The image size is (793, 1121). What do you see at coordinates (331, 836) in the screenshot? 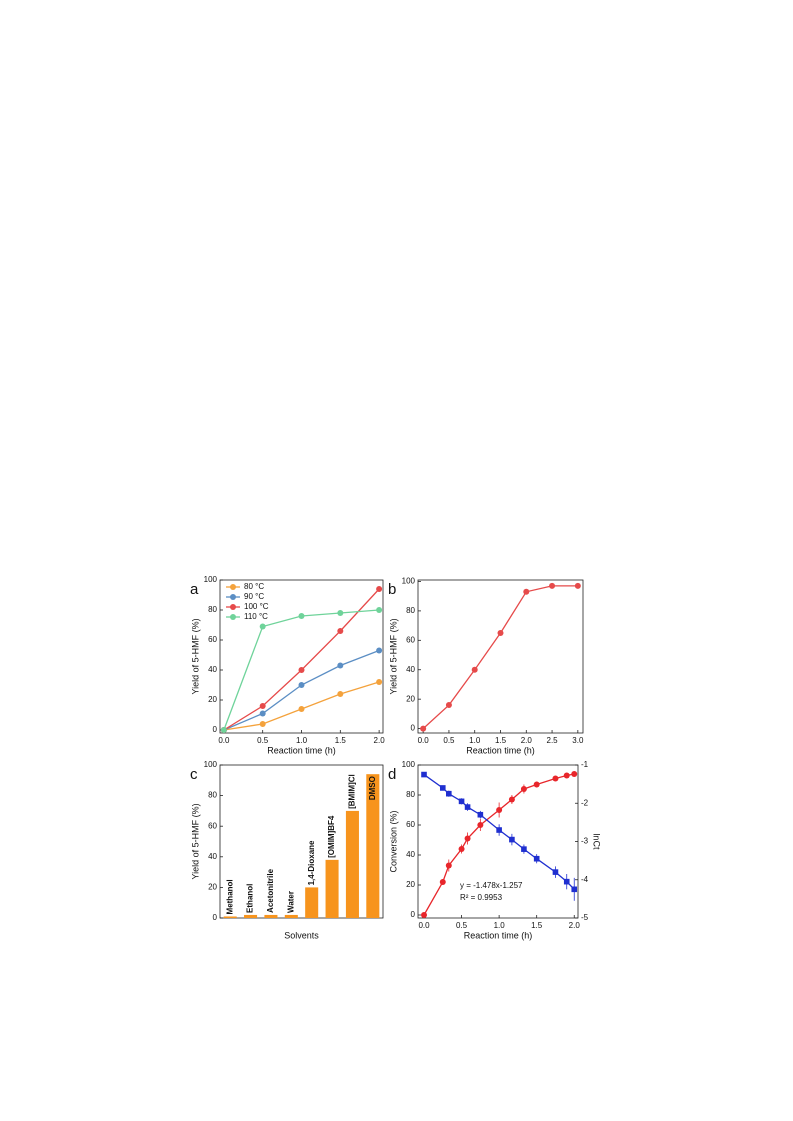
I see `category-label: [OMIM]BF4` at bounding box center [331, 836].